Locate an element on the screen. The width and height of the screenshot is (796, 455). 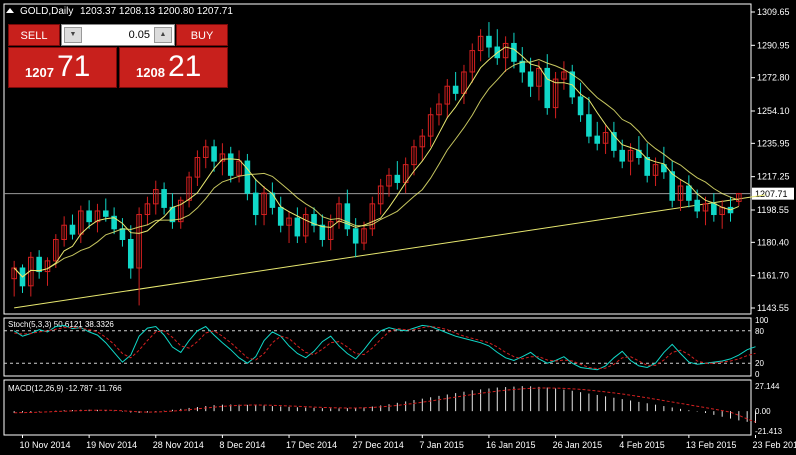
price-tick-label: 1198.55 is located at coordinates (773, 210).